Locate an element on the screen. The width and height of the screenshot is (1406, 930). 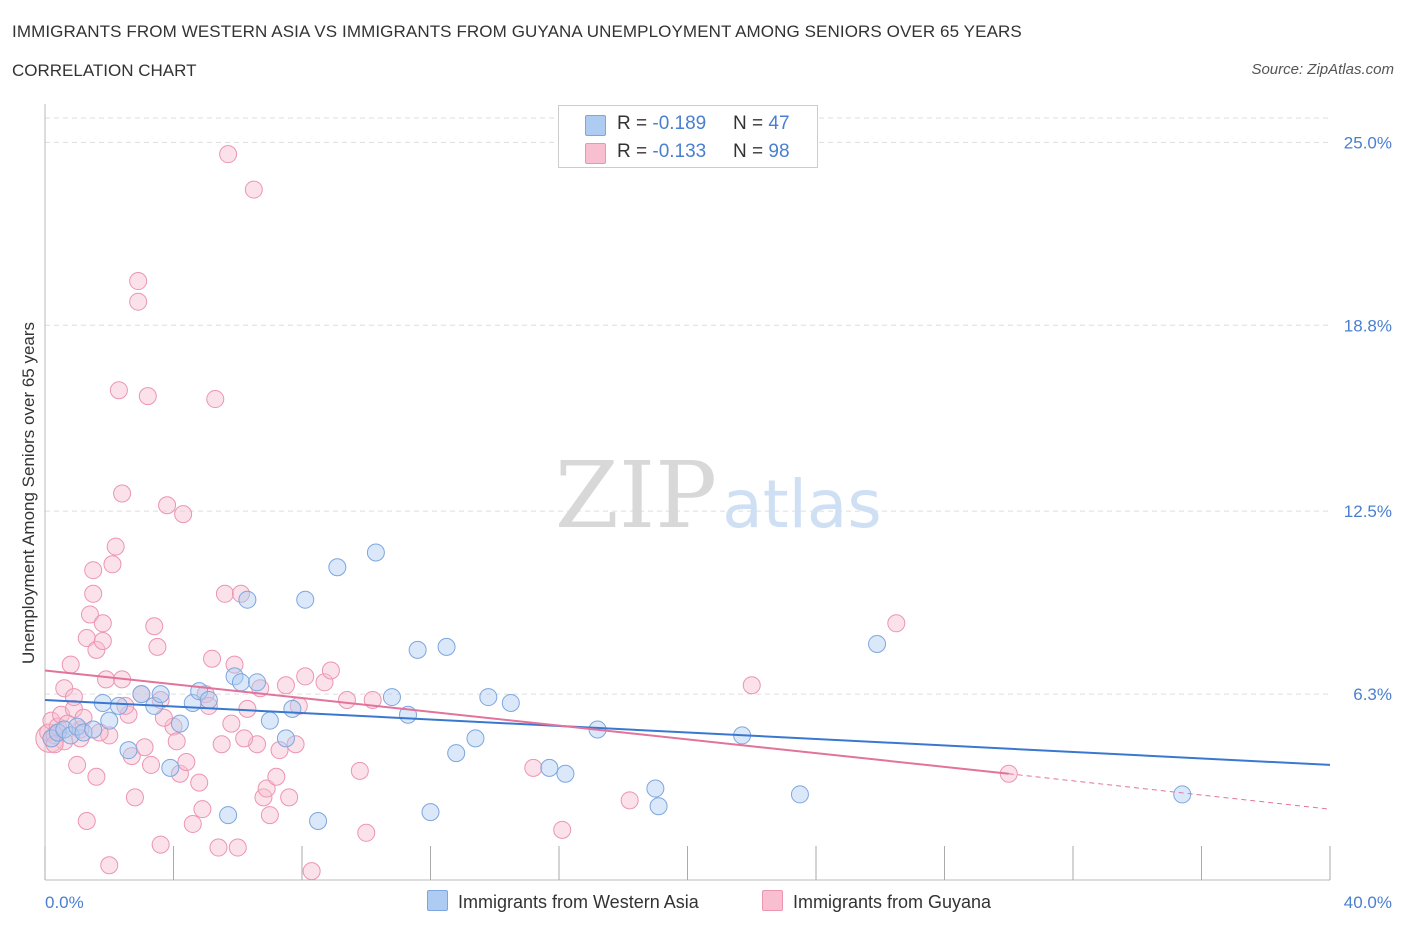
bottom-legend-guyana: Immigrants from Guyana is located at coordinates (876, 901).